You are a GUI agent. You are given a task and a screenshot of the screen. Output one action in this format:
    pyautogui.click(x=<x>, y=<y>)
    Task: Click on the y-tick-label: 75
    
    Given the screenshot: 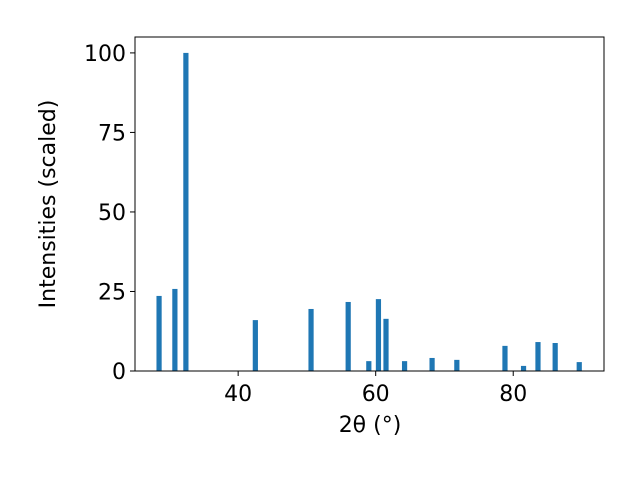 What is the action you would take?
    pyautogui.click(x=112, y=133)
    